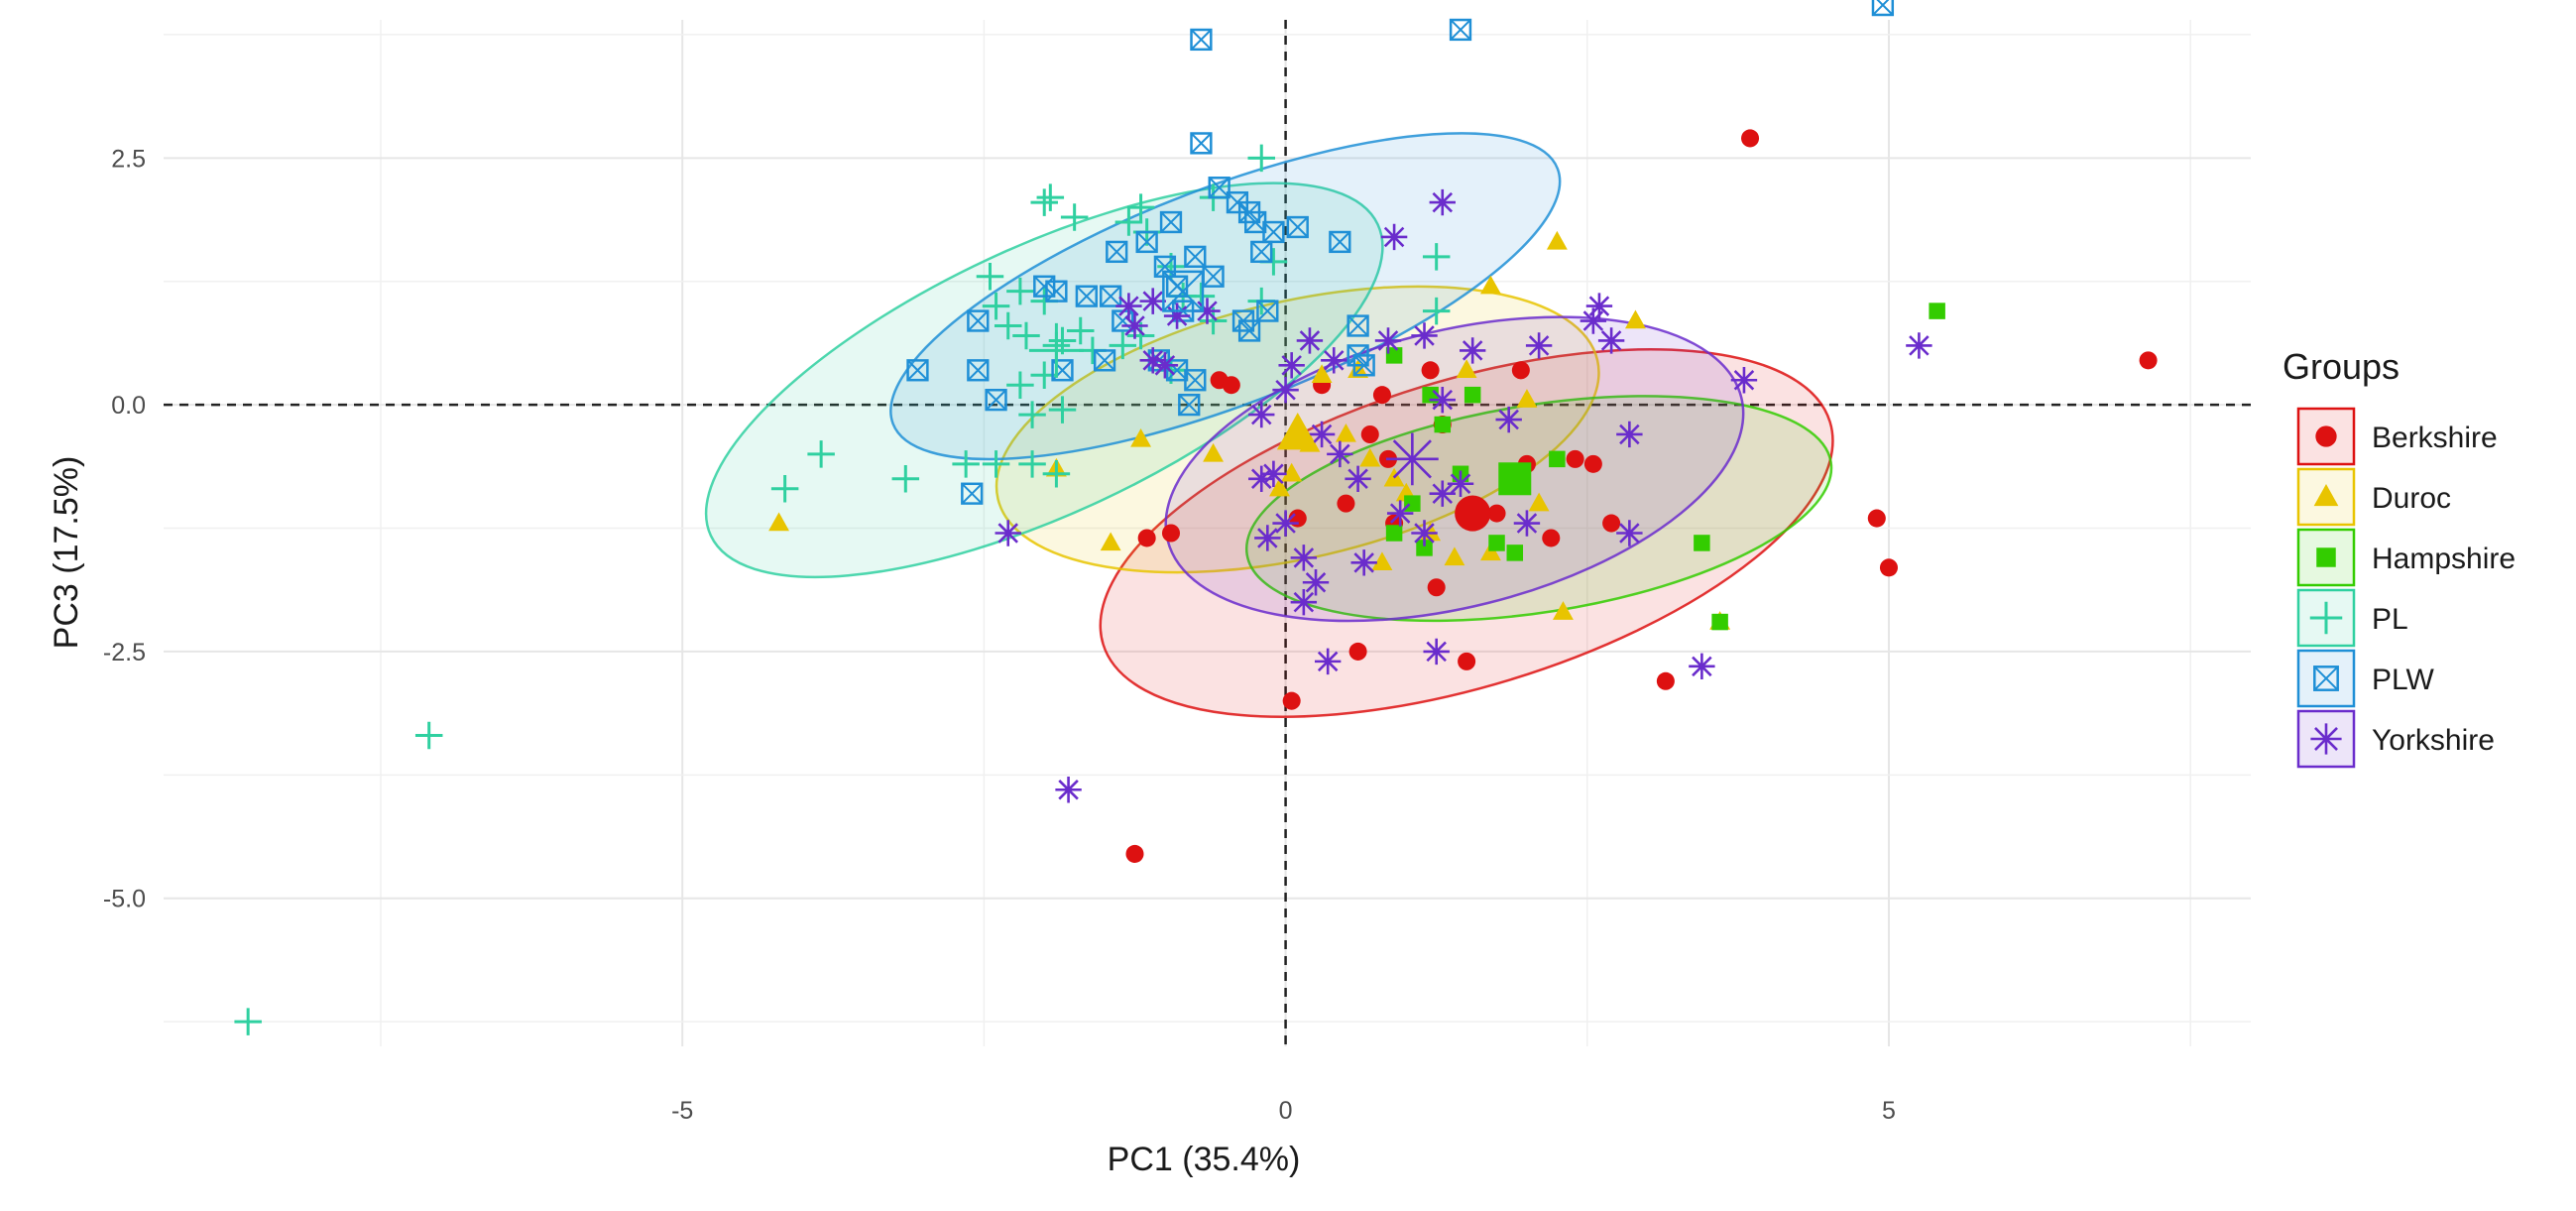 Image resolution: width=2576 pixels, height=1211 pixels. Describe the element at coordinates (128, 406) in the screenshot. I see `y-tick-label: 0.0` at that location.